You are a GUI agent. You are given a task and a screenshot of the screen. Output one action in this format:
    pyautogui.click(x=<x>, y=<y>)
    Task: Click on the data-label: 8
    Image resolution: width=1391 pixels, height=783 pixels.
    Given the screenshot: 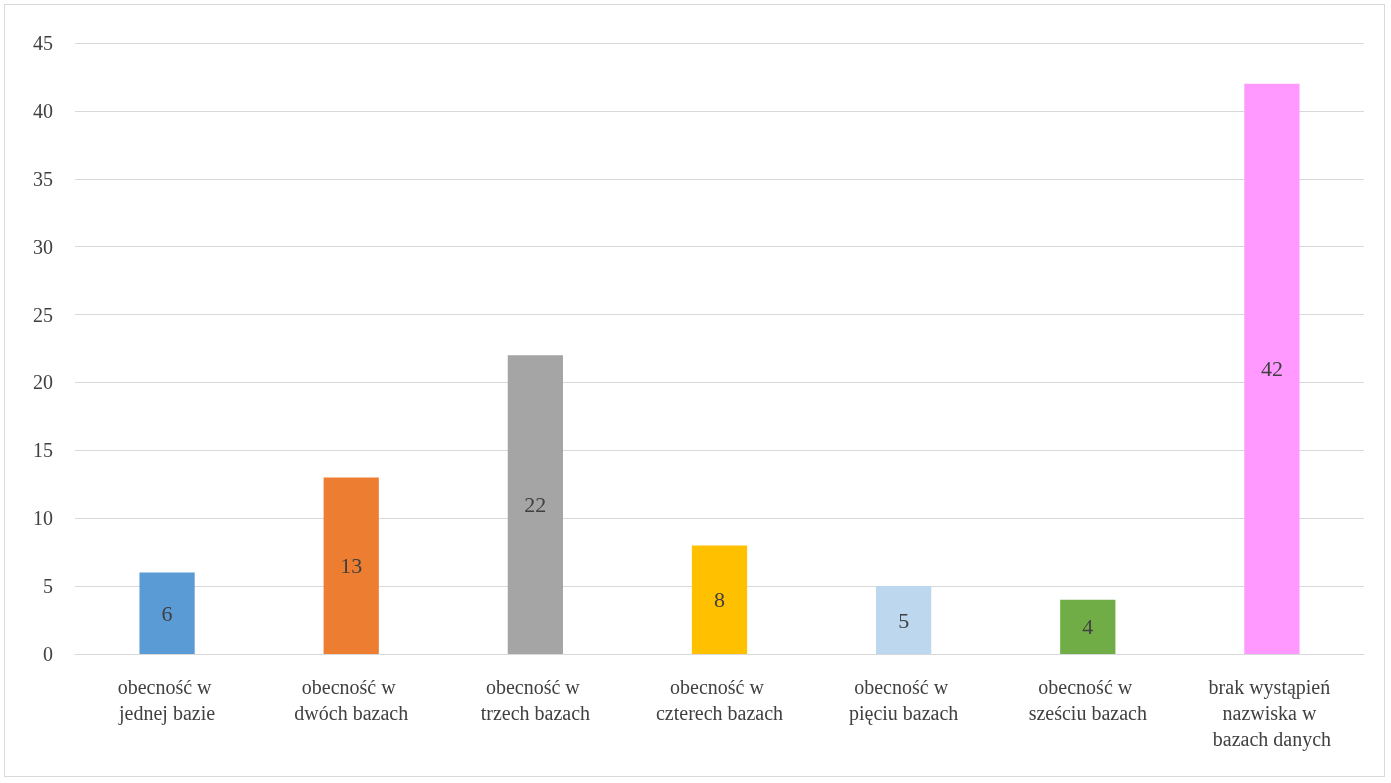 What is the action you would take?
    pyautogui.click(x=719, y=600)
    